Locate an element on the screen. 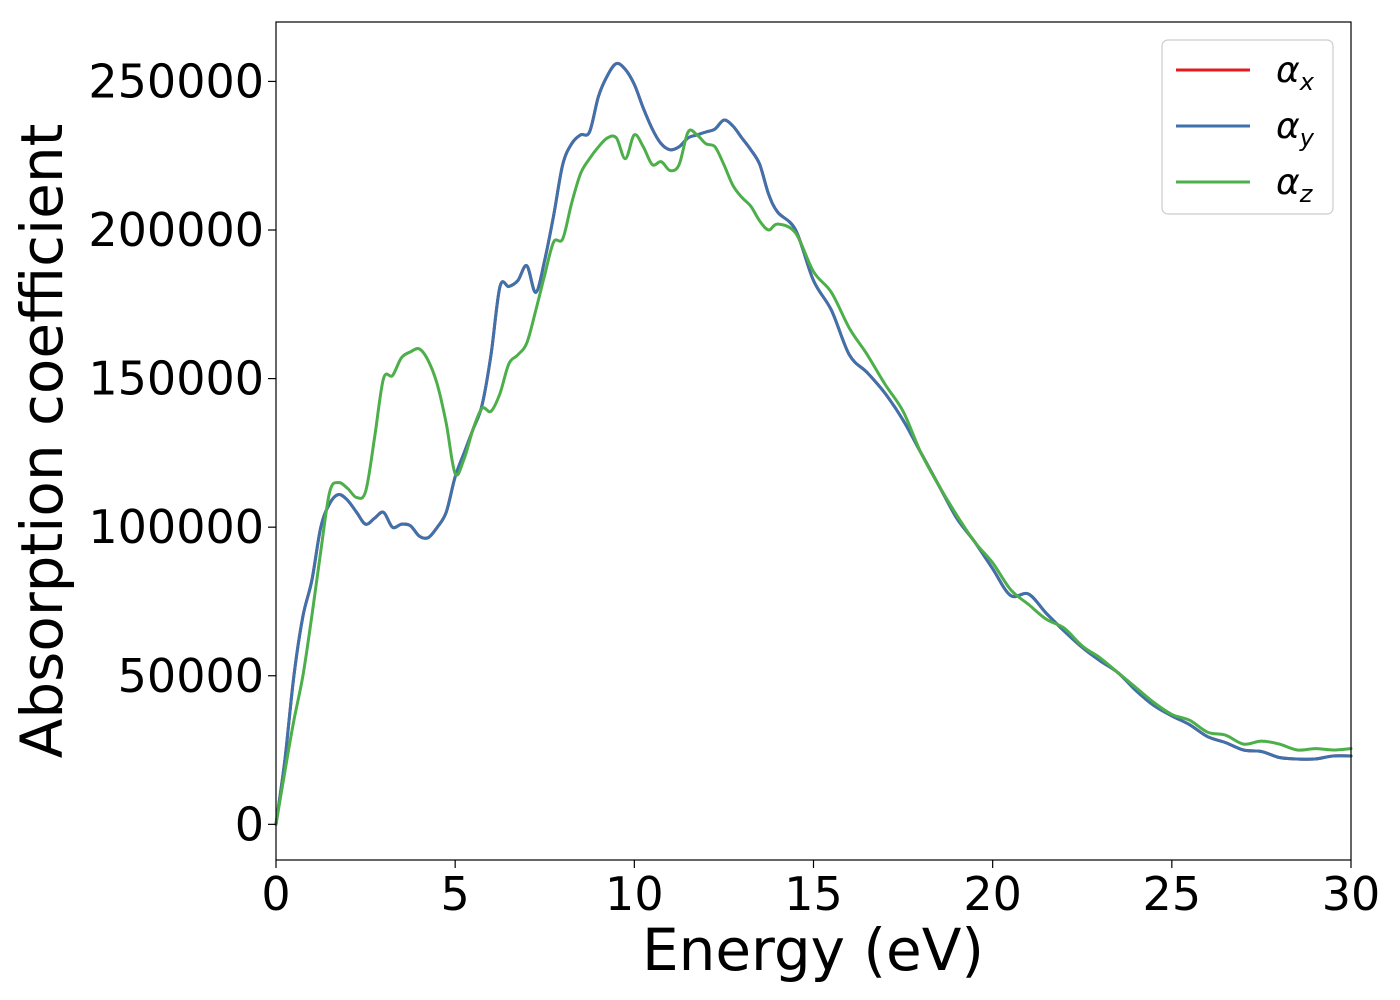 The width and height of the screenshot is (1400, 1000). legend: αx αy αz is located at coordinates (1247, 127).